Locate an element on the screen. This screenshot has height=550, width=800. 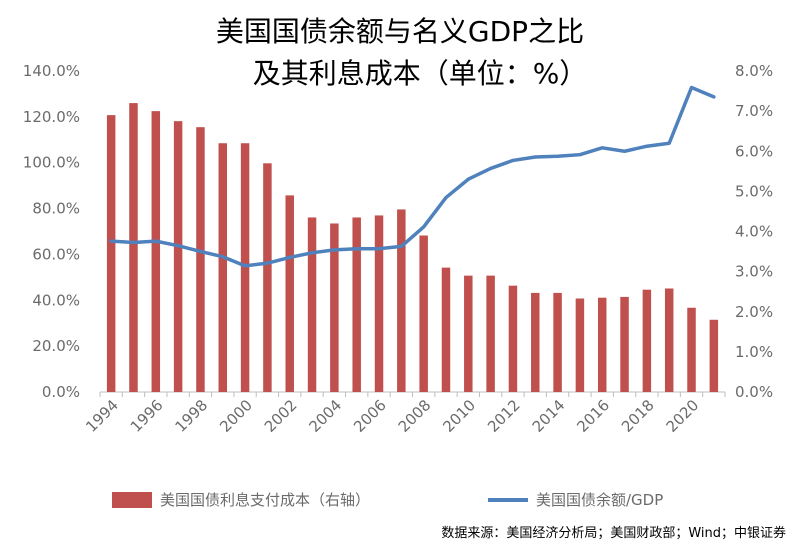
right-axis-tick-label: 5.0% is located at coordinates (754, 191).